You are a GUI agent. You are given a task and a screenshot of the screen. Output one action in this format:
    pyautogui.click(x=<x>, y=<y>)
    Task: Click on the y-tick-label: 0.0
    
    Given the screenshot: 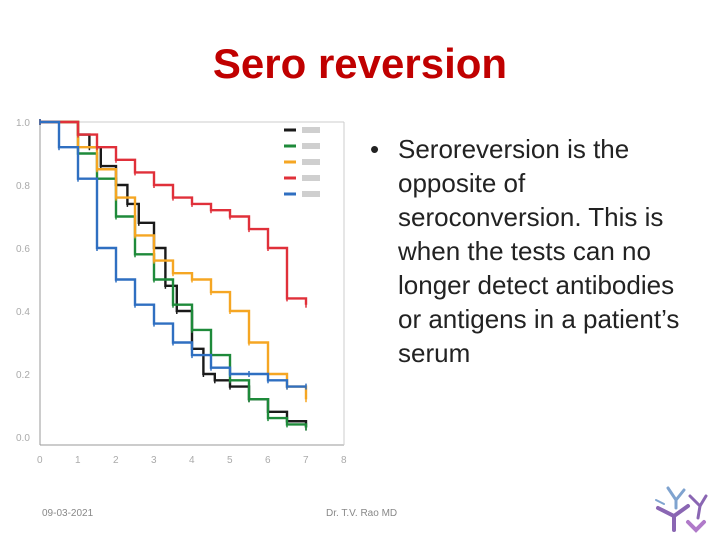 What is the action you would take?
    pyautogui.click(x=23, y=438)
    